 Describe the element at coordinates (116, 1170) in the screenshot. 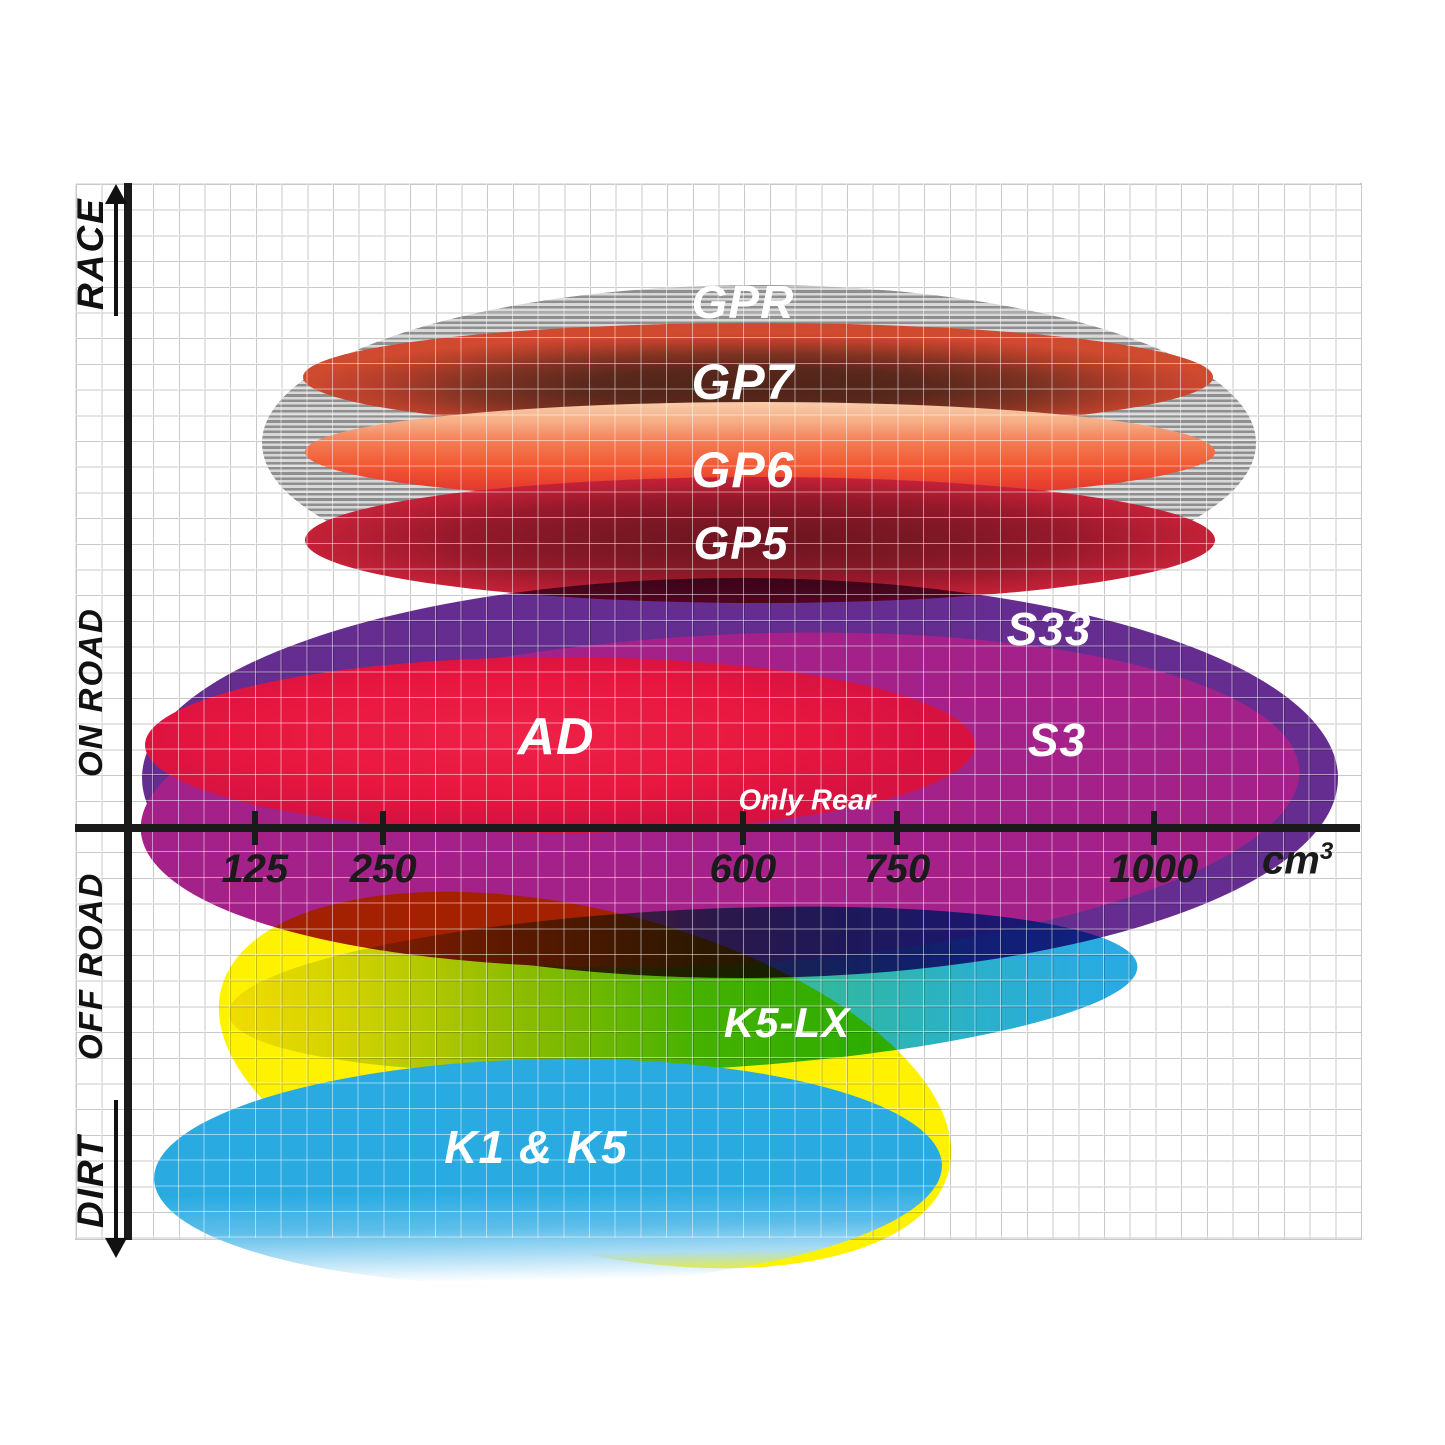

I see `dirt-arrow-line` at that location.